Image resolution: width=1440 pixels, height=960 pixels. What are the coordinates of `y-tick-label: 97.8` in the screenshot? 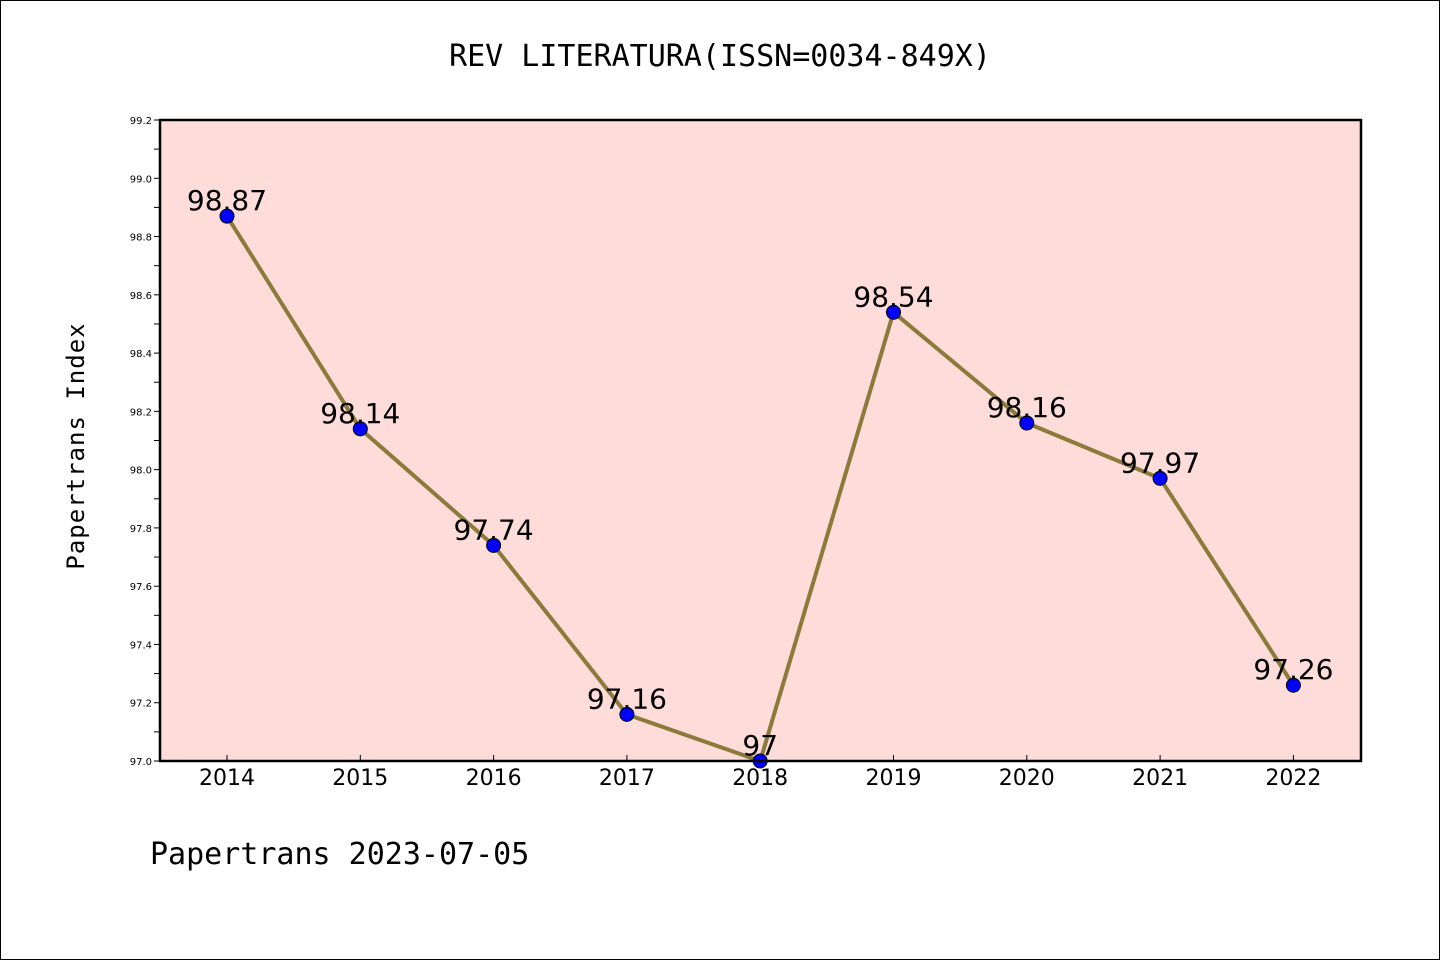 It's located at (141, 529).